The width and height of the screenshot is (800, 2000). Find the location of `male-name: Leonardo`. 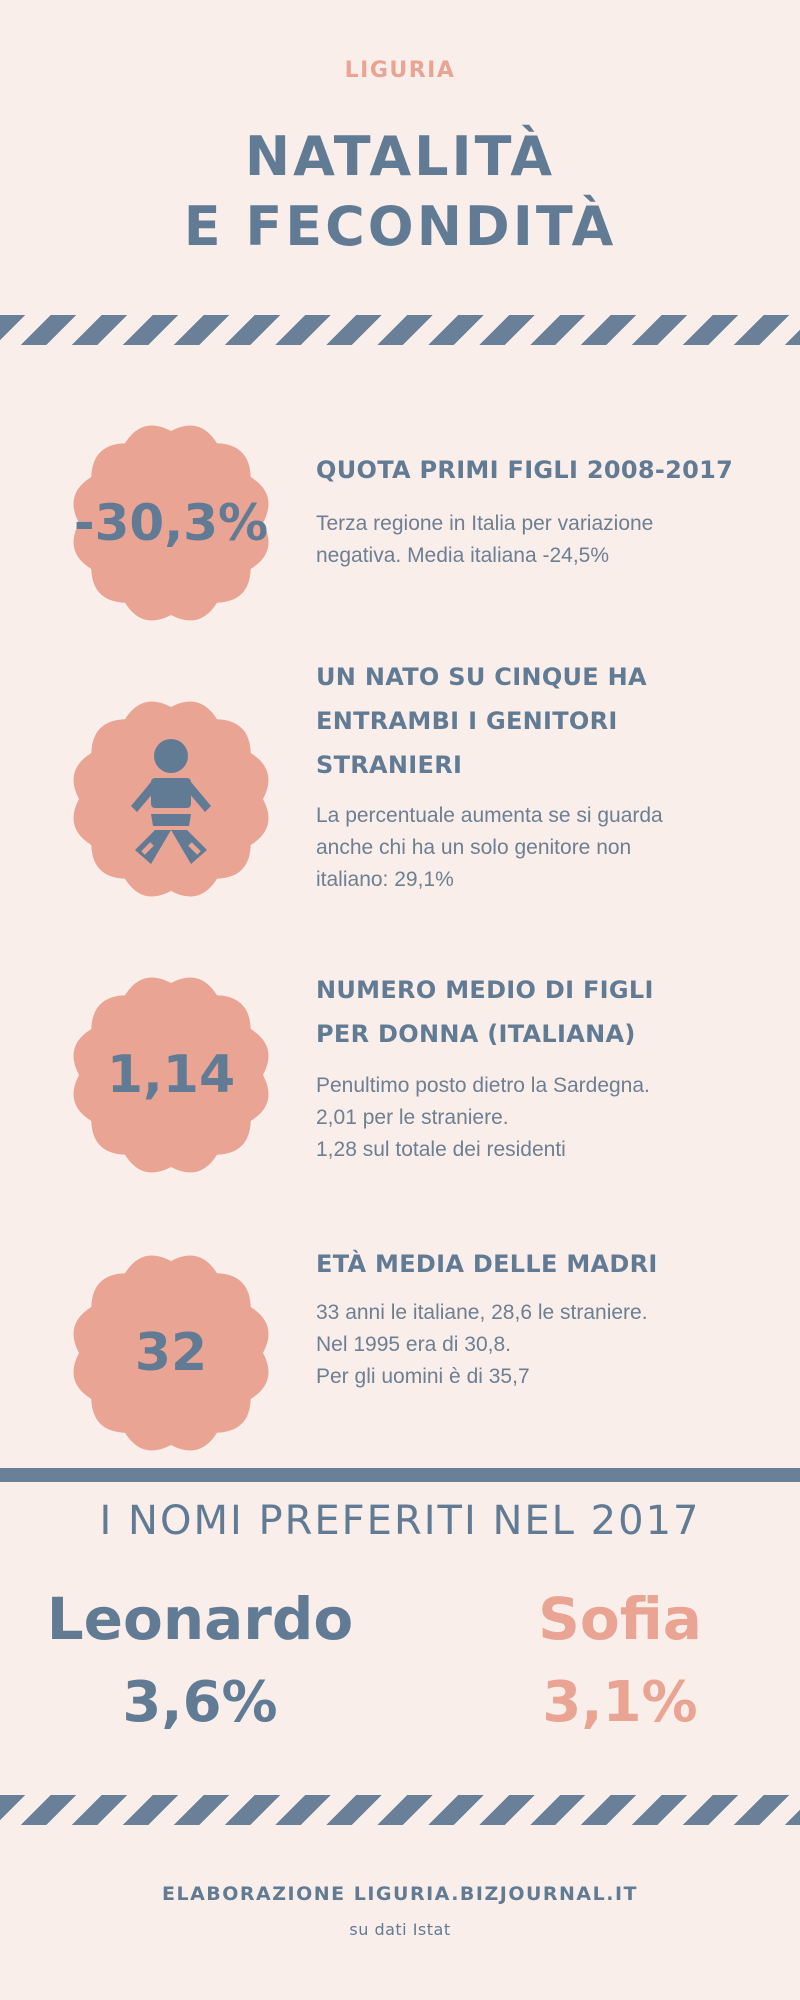

male-name: Leonardo is located at coordinates (200, 1619).